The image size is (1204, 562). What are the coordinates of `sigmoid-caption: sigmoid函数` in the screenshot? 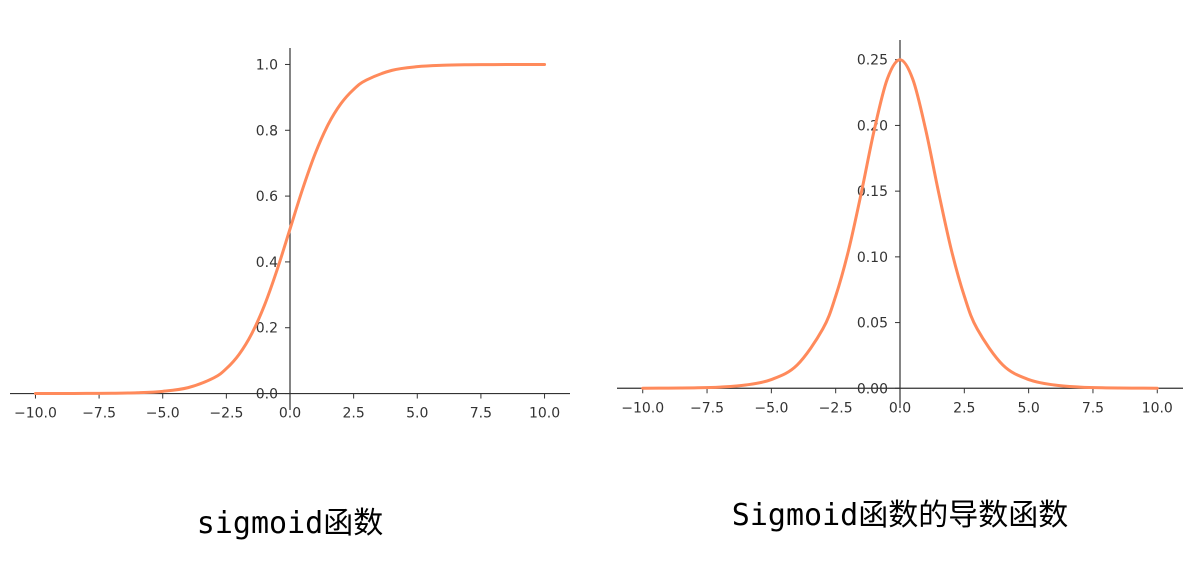 It's located at (290, 523).